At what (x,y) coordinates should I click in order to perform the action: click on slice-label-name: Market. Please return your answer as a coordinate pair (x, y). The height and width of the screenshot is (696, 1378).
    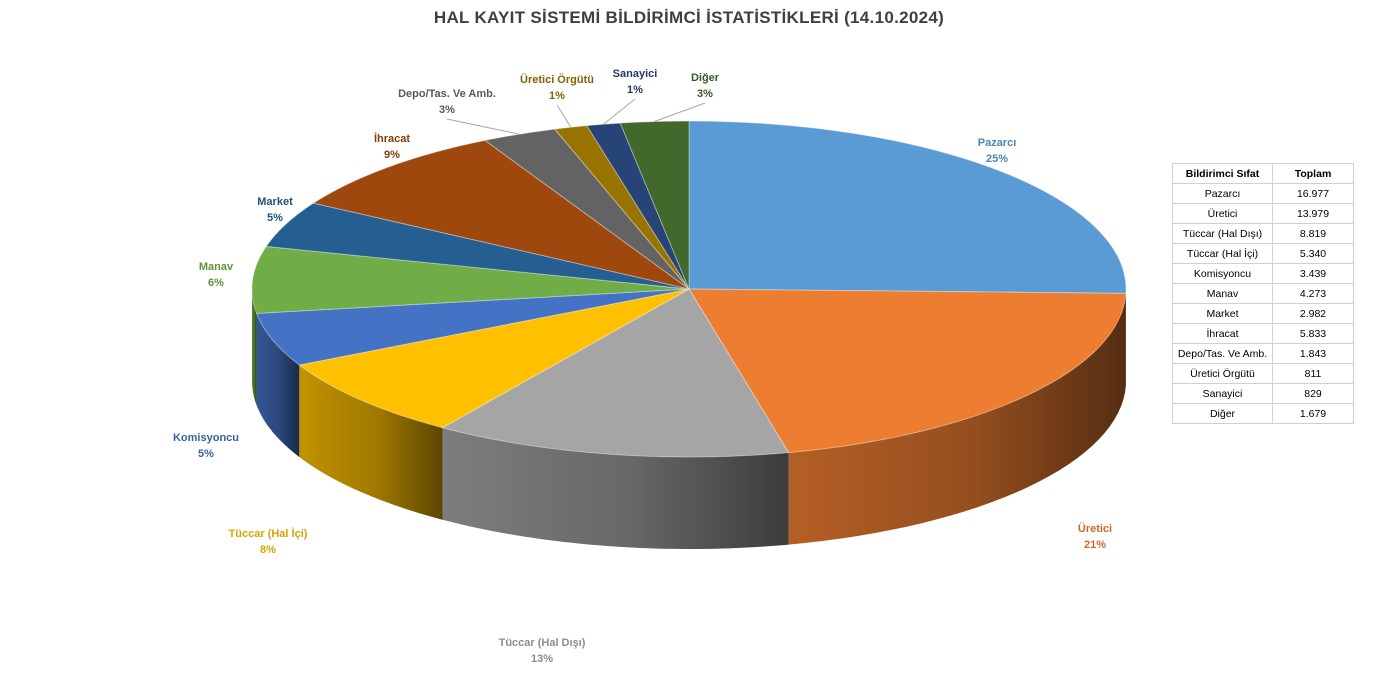
    Looking at the image, I should click on (275, 202).